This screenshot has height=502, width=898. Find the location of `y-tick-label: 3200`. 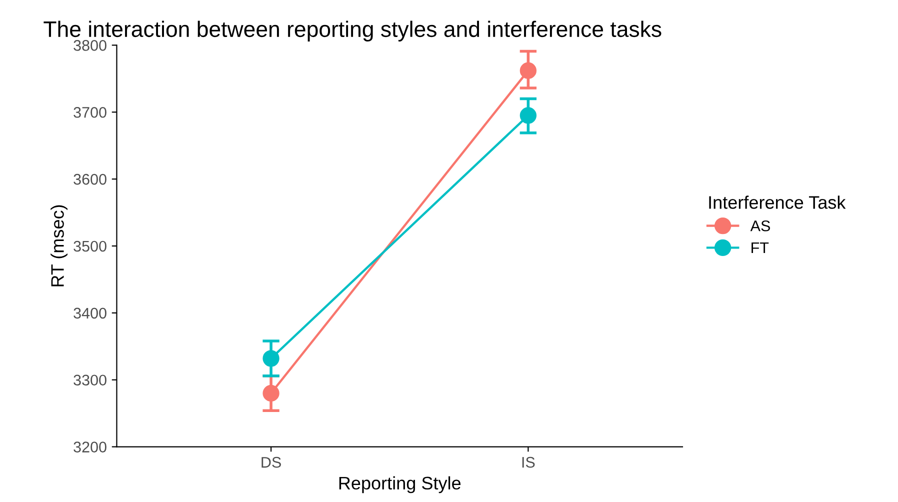

y-tick-label: 3200 is located at coordinates (90, 447).